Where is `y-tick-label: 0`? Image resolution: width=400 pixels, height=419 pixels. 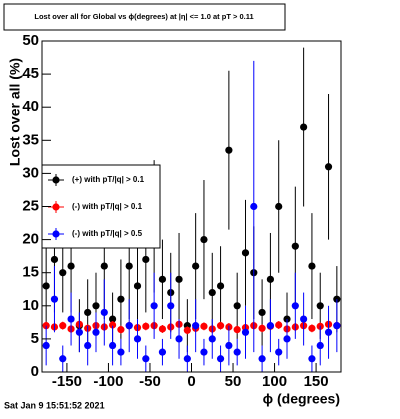
y-tick-label: 0 is located at coordinates (35, 371).